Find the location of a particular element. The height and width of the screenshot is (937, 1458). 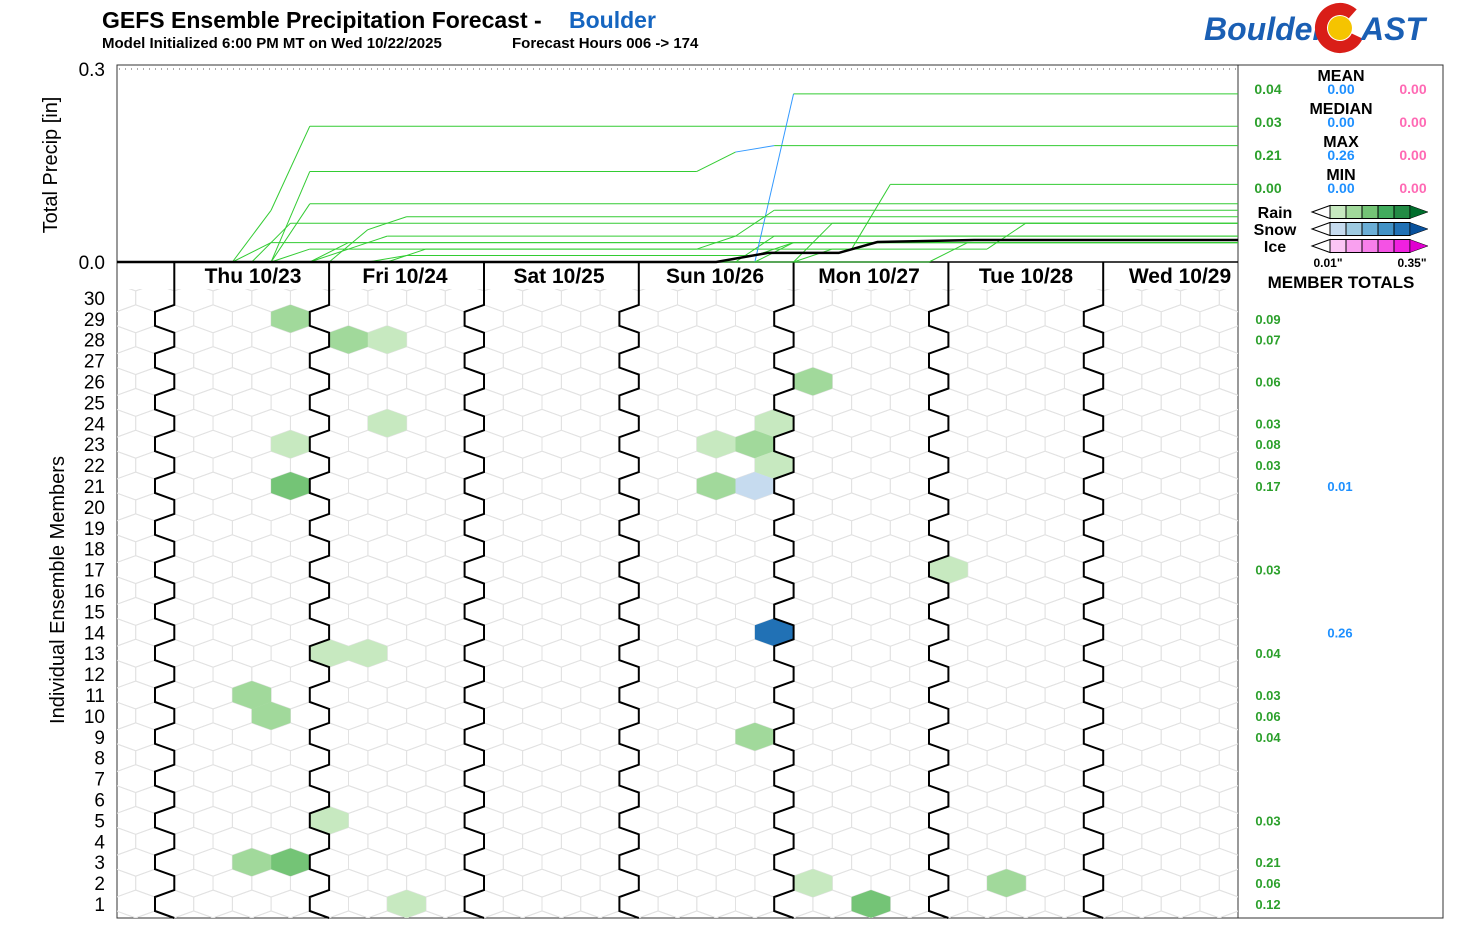

stat-snow-value: 0.00 is located at coordinates (1340, 89).